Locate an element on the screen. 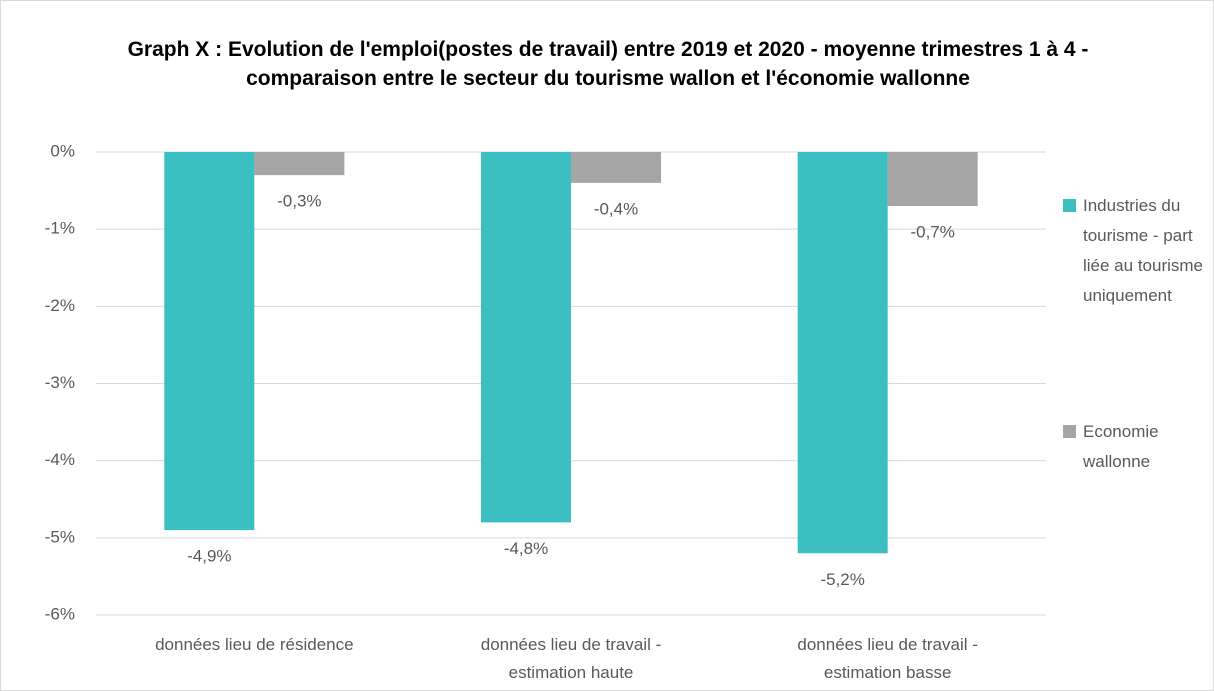 This screenshot has width=1214, height=691. y-tick-label: -3% is located at coordinates (60, 382).